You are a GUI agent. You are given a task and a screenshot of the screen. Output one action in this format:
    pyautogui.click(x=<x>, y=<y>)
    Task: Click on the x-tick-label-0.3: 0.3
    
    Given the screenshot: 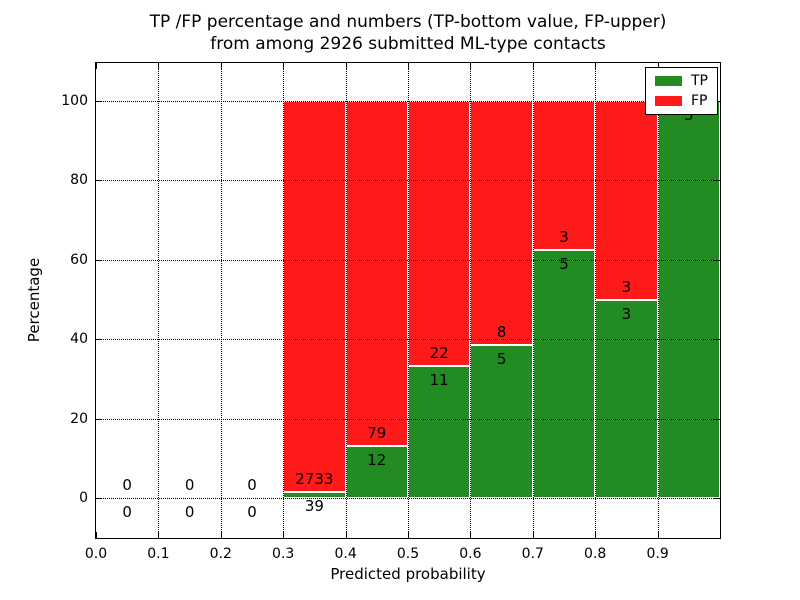 What is the action you would take?
    pyautogui.click(x=283, y=554)
    